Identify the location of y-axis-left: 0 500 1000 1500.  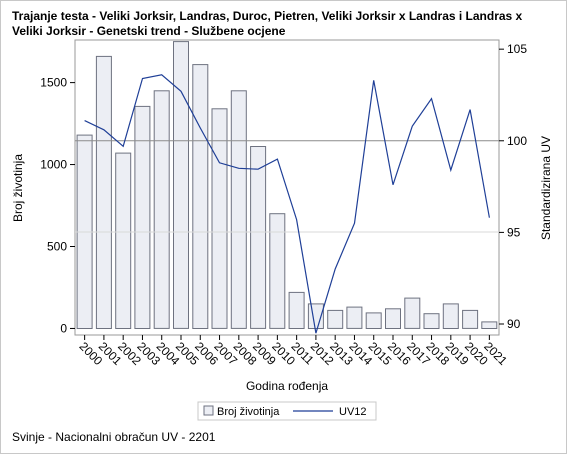
(57, 205).